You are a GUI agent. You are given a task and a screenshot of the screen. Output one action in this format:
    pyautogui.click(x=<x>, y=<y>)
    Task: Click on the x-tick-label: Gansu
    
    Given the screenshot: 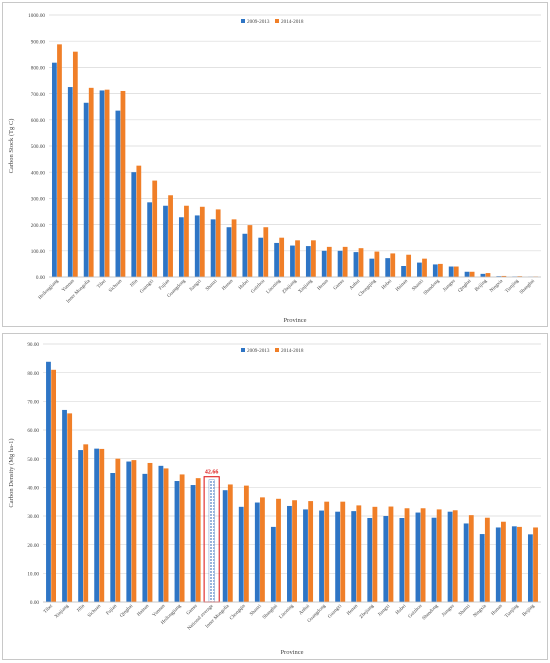 What is the action you would take?
    pyautogui.click(x=192, y=610)
    